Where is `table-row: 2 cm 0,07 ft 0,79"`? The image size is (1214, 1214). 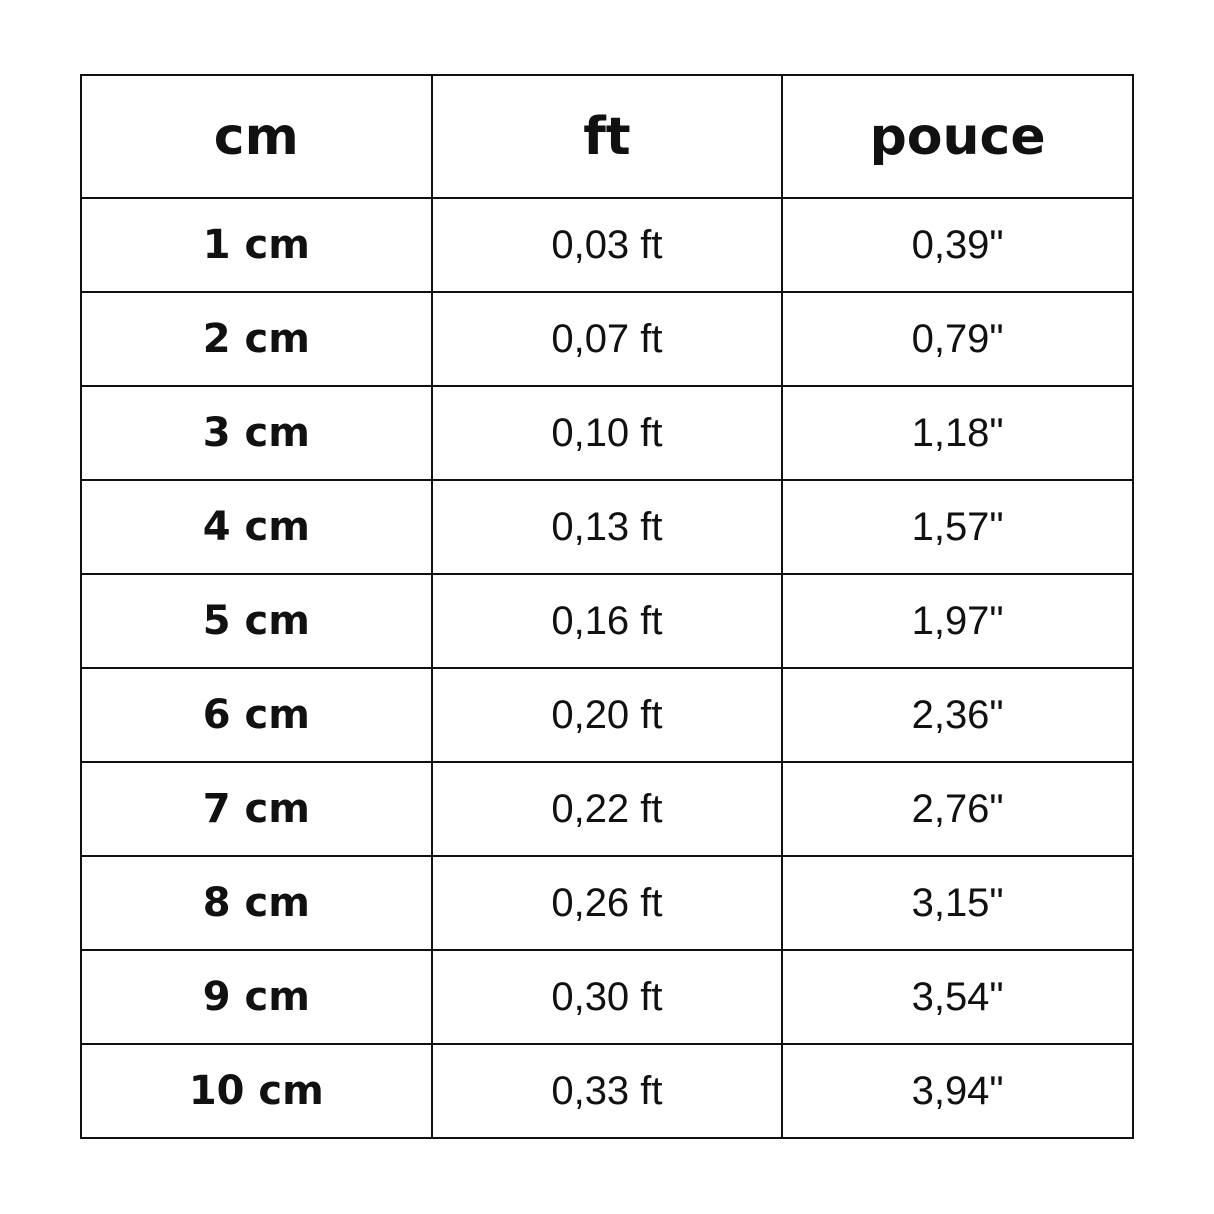
table-row: 2 cm 0,07 ft 0,79" is located at coordinates (607, 339).